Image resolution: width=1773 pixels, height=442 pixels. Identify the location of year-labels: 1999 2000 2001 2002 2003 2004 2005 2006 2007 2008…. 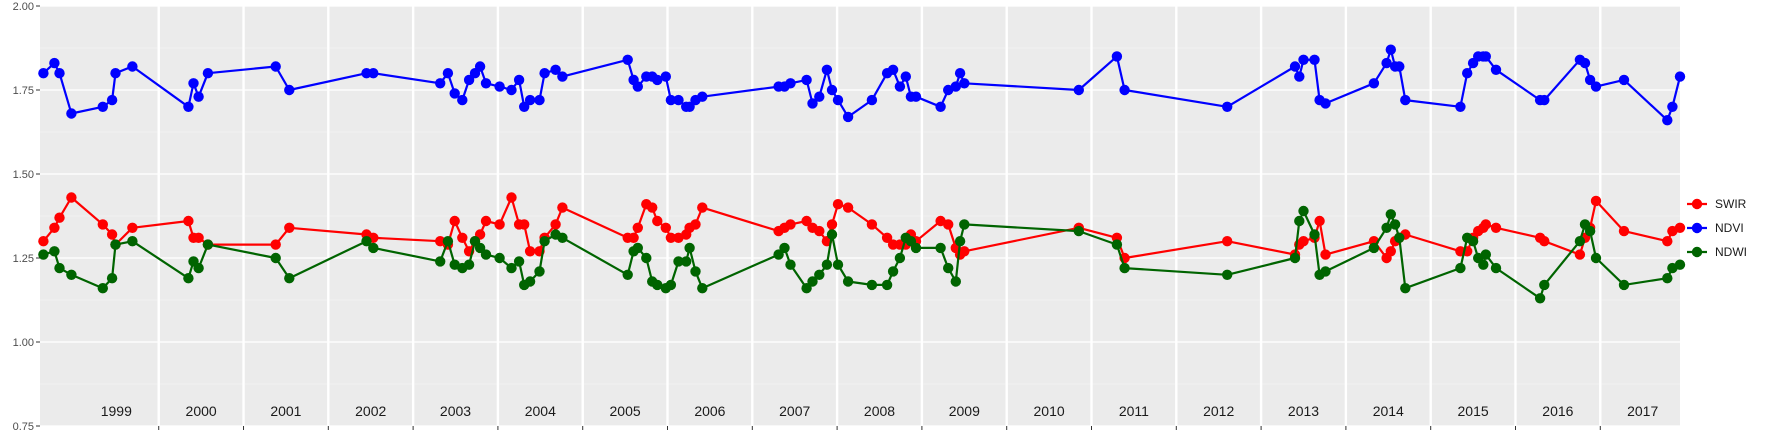
(880, 411).